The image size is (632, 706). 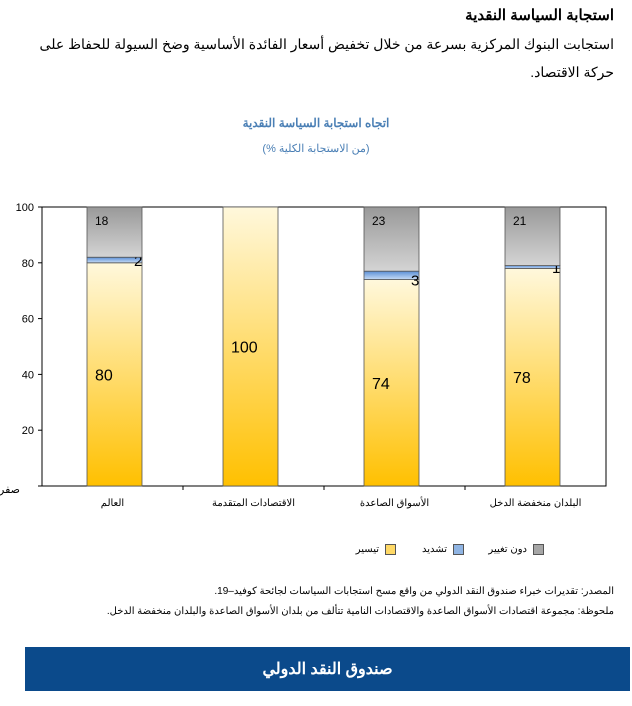 I want to click on legend-label: تيسير, so click(x=367, y=549).